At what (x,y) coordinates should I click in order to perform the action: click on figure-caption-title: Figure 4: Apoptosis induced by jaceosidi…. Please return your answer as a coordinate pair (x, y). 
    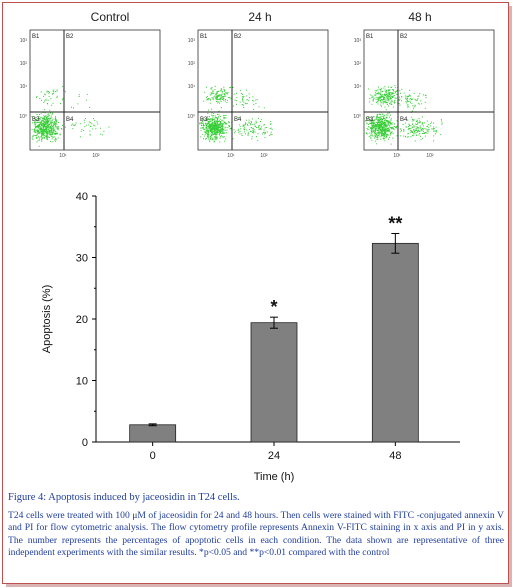
    Looking at the image, I should click on (124, 497).